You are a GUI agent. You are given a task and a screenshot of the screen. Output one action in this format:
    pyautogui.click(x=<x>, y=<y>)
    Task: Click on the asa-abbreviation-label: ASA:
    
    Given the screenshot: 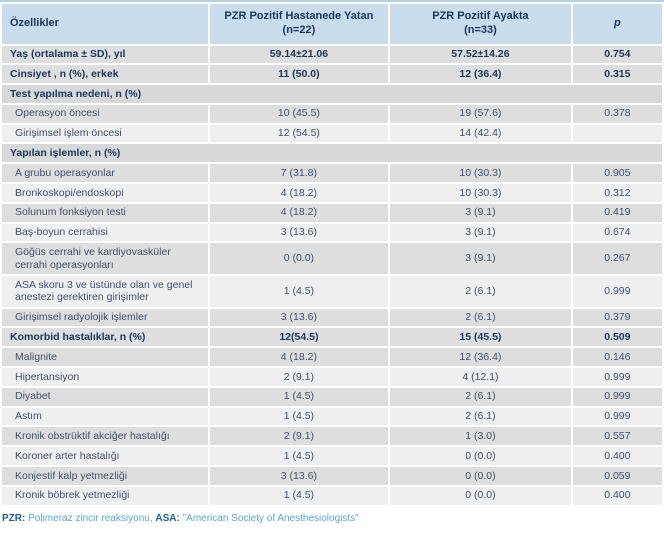 What is the action you would take?
    pyautogui.click(x=167, y=518)
    